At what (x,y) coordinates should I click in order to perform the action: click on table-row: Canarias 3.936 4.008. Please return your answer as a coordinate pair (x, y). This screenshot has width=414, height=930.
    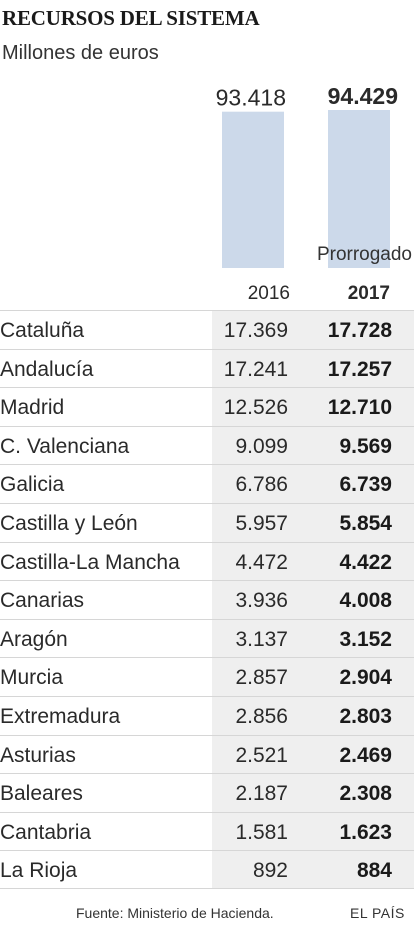
    Looking at the image, I should click on (207, 599).